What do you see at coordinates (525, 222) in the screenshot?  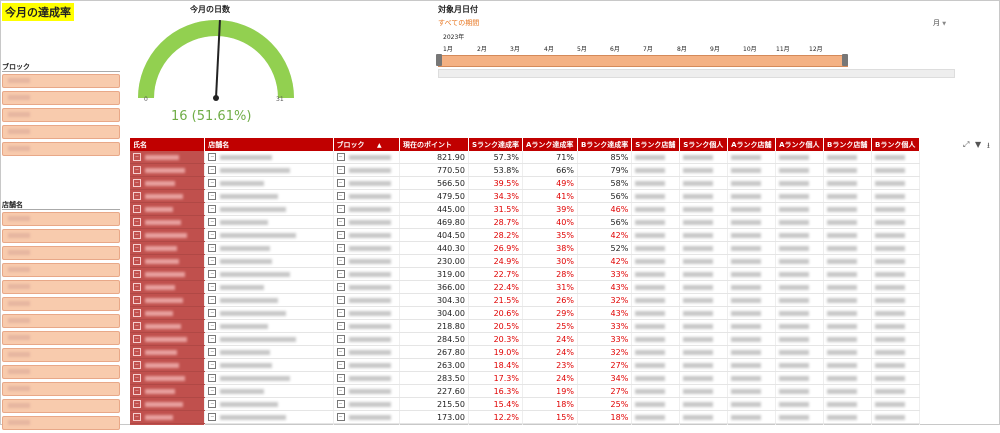 I see `table-row: − − − 469.80 28.7% 40% 56%` at bounding box center [525, 222].